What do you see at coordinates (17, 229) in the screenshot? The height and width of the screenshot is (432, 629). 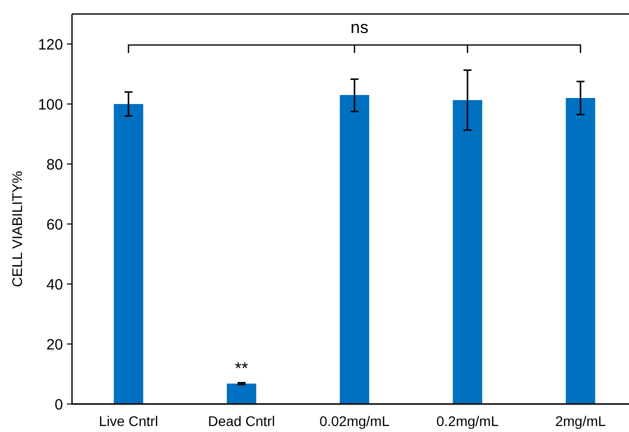 I see `y-axis-title: CELL VIABILITY%` at bounding box center [17, 229].